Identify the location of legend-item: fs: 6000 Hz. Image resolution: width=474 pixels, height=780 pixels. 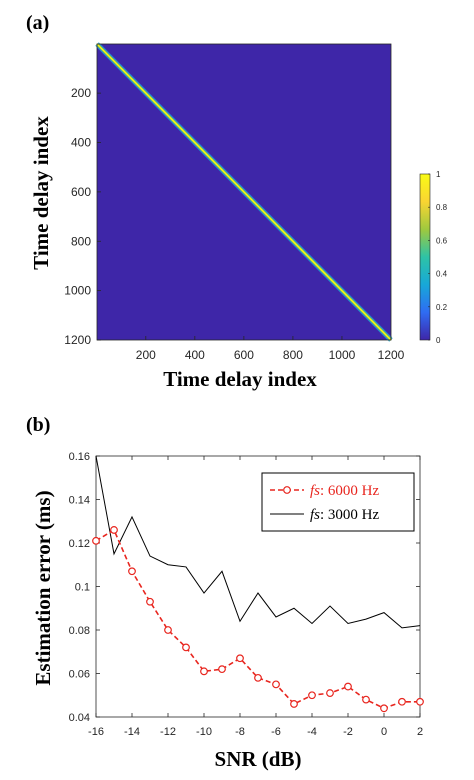
(325, 491).